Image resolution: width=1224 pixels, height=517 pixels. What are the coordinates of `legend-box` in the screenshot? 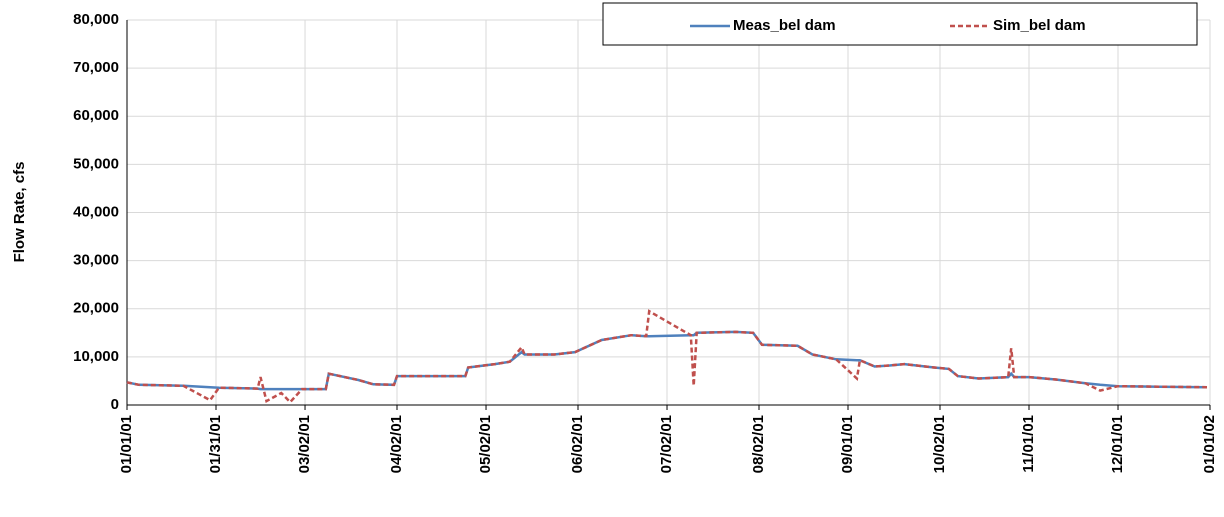 It's located at (900, 24).